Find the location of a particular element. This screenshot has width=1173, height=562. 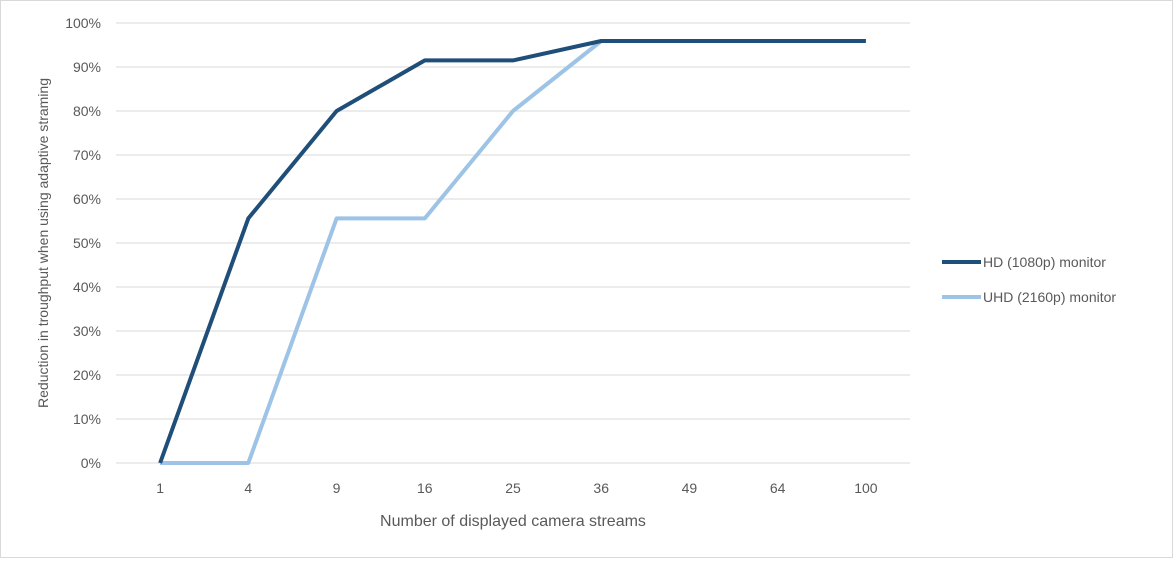

x-tick-label: 64 is located at coordinates (778, 488).